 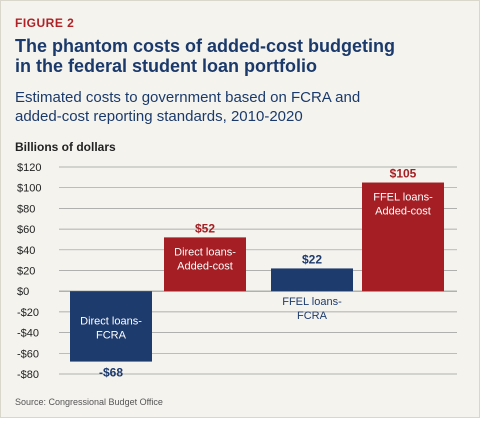 I want to click on y-tick-label: $0, so click(x=23, y=292).